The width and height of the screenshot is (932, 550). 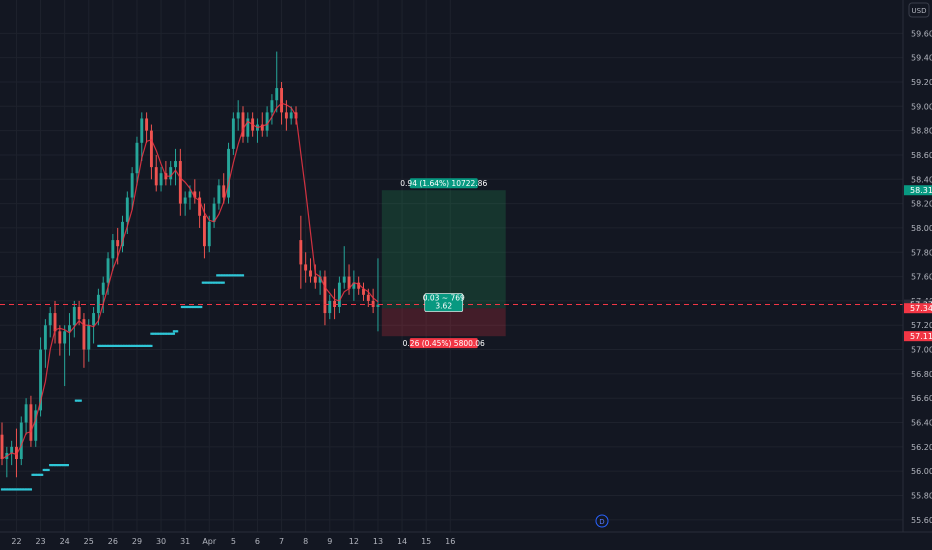 I want to click on price-axis, so click(x=917, y=266).